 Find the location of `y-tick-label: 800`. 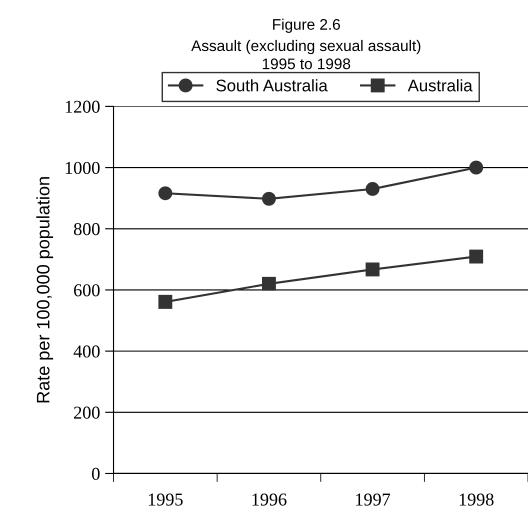

y-tick-label: 800 is located at coordinates (87, 229).